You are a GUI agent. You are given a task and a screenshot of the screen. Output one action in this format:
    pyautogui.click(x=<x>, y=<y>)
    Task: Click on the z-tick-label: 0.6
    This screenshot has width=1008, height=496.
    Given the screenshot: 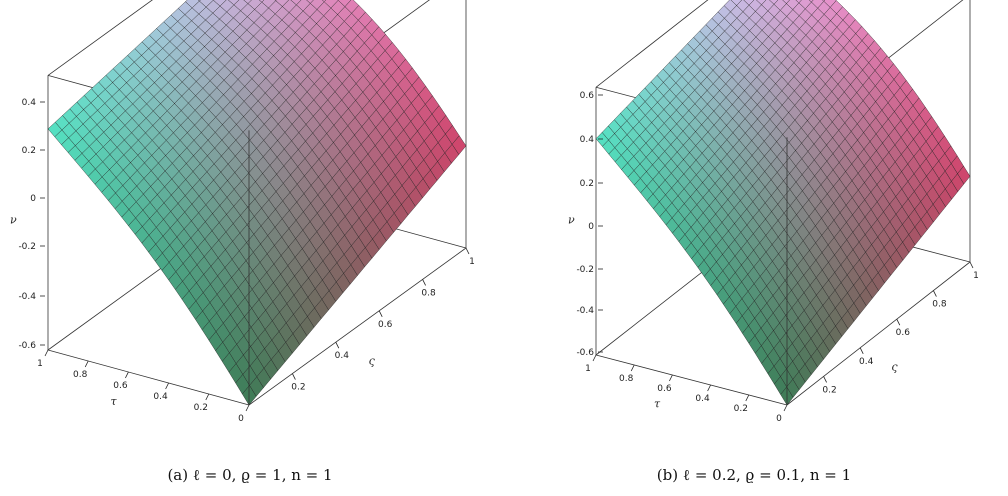 What is the action you would take?
    pyautogui.click(x=587, y=96)
    